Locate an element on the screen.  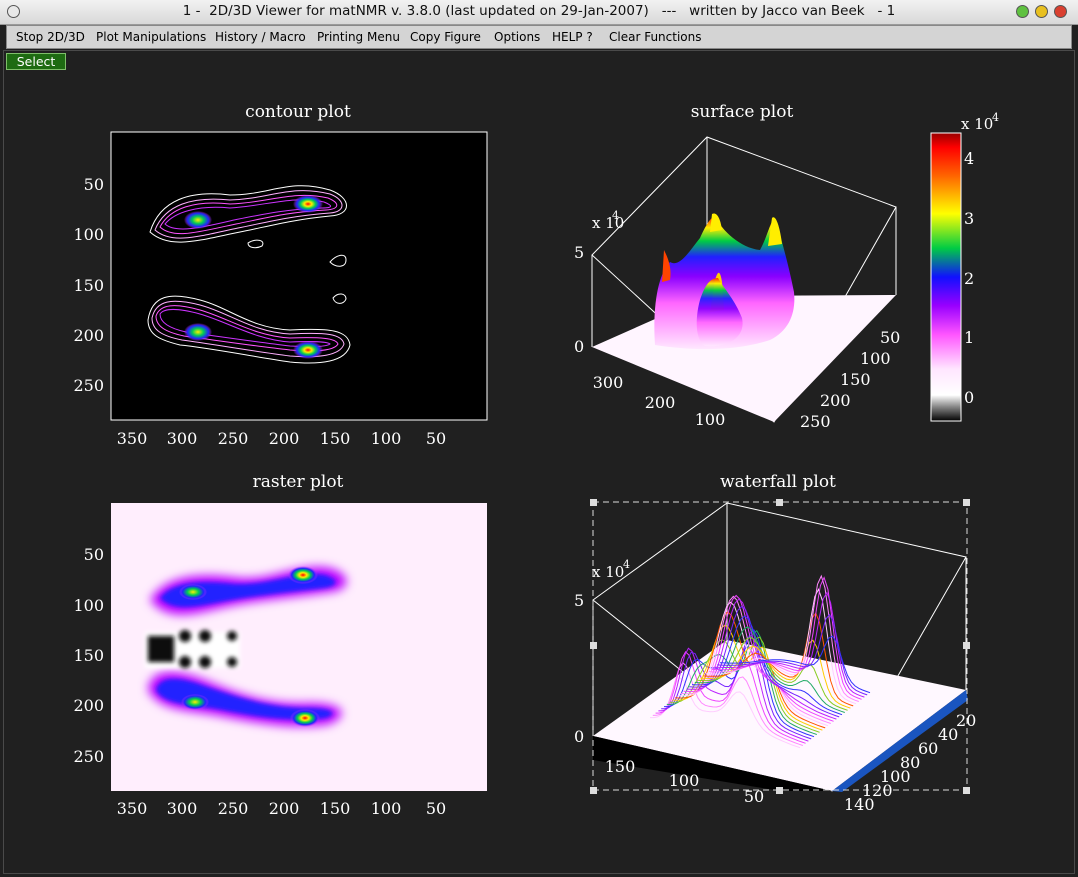
surface-x-tick: 300 is located at coordinates (608, 382).